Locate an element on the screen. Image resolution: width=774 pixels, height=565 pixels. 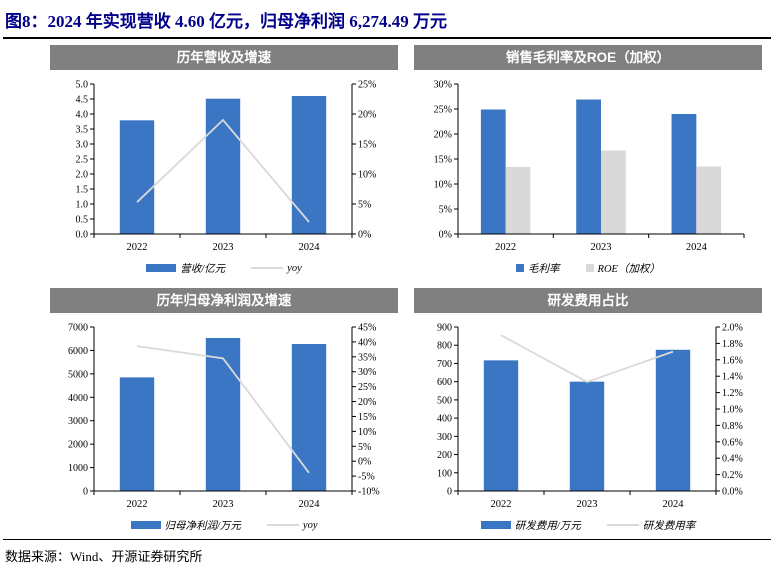
svg-text: 4.0 is located at coordinates (82, 115).